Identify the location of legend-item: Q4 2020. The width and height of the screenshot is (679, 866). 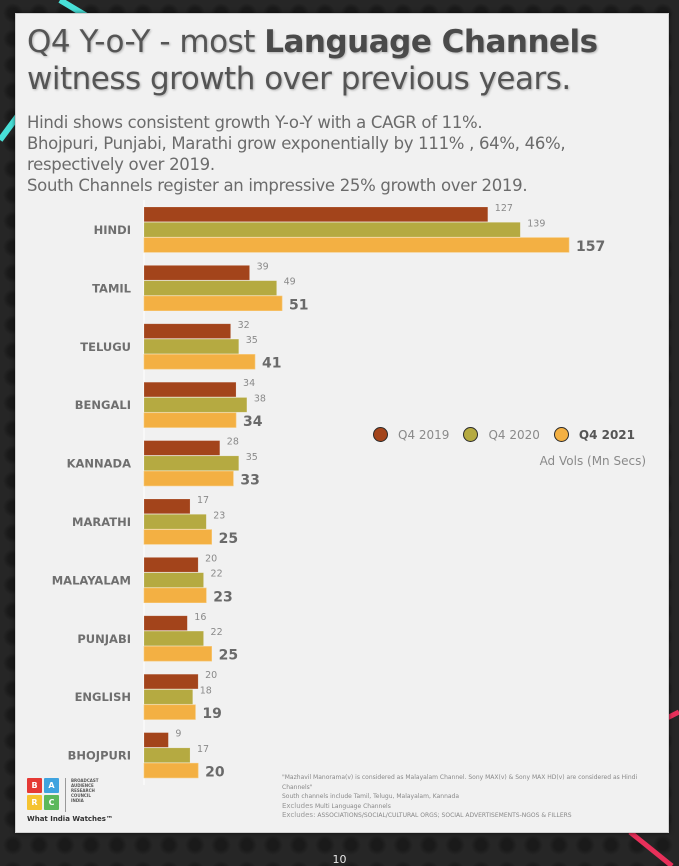
(501, 434).